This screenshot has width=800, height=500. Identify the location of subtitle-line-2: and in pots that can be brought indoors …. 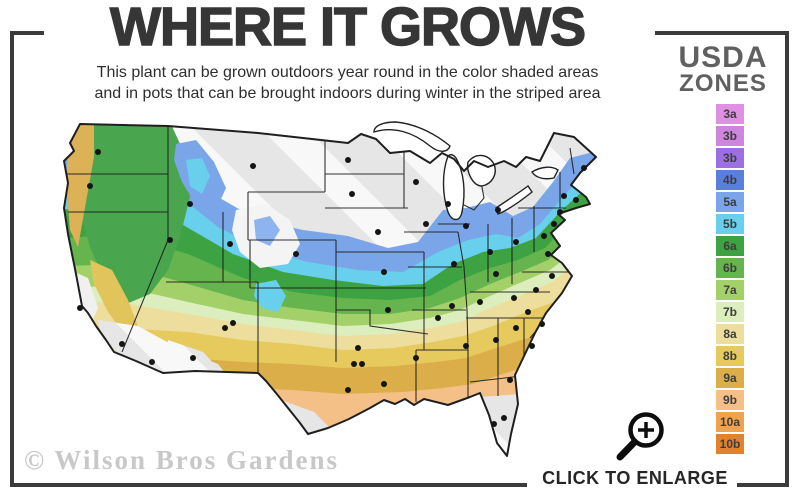
(347, 94).